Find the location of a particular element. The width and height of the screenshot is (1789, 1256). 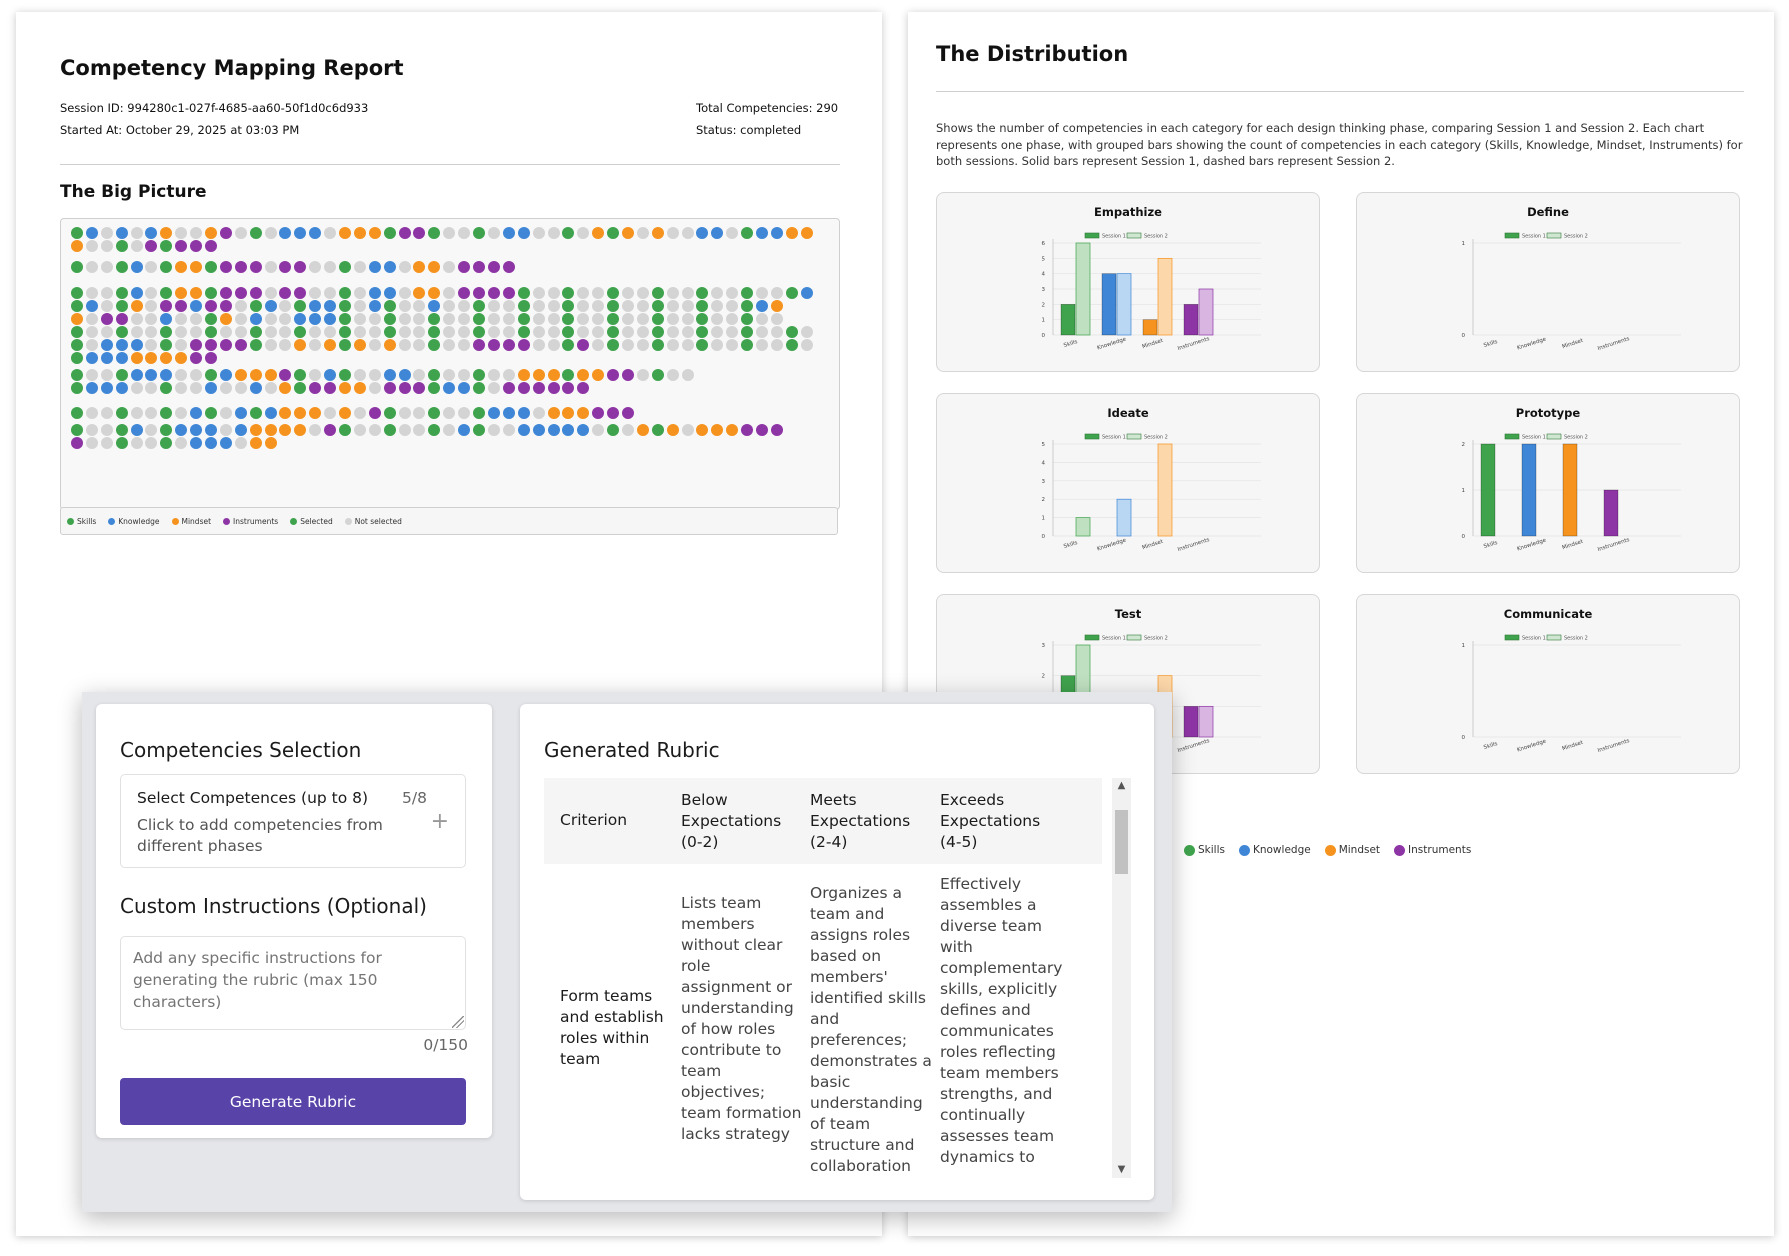

rubric-scrollbar: ▲ ▼ is located at coordinates (1121, 978).